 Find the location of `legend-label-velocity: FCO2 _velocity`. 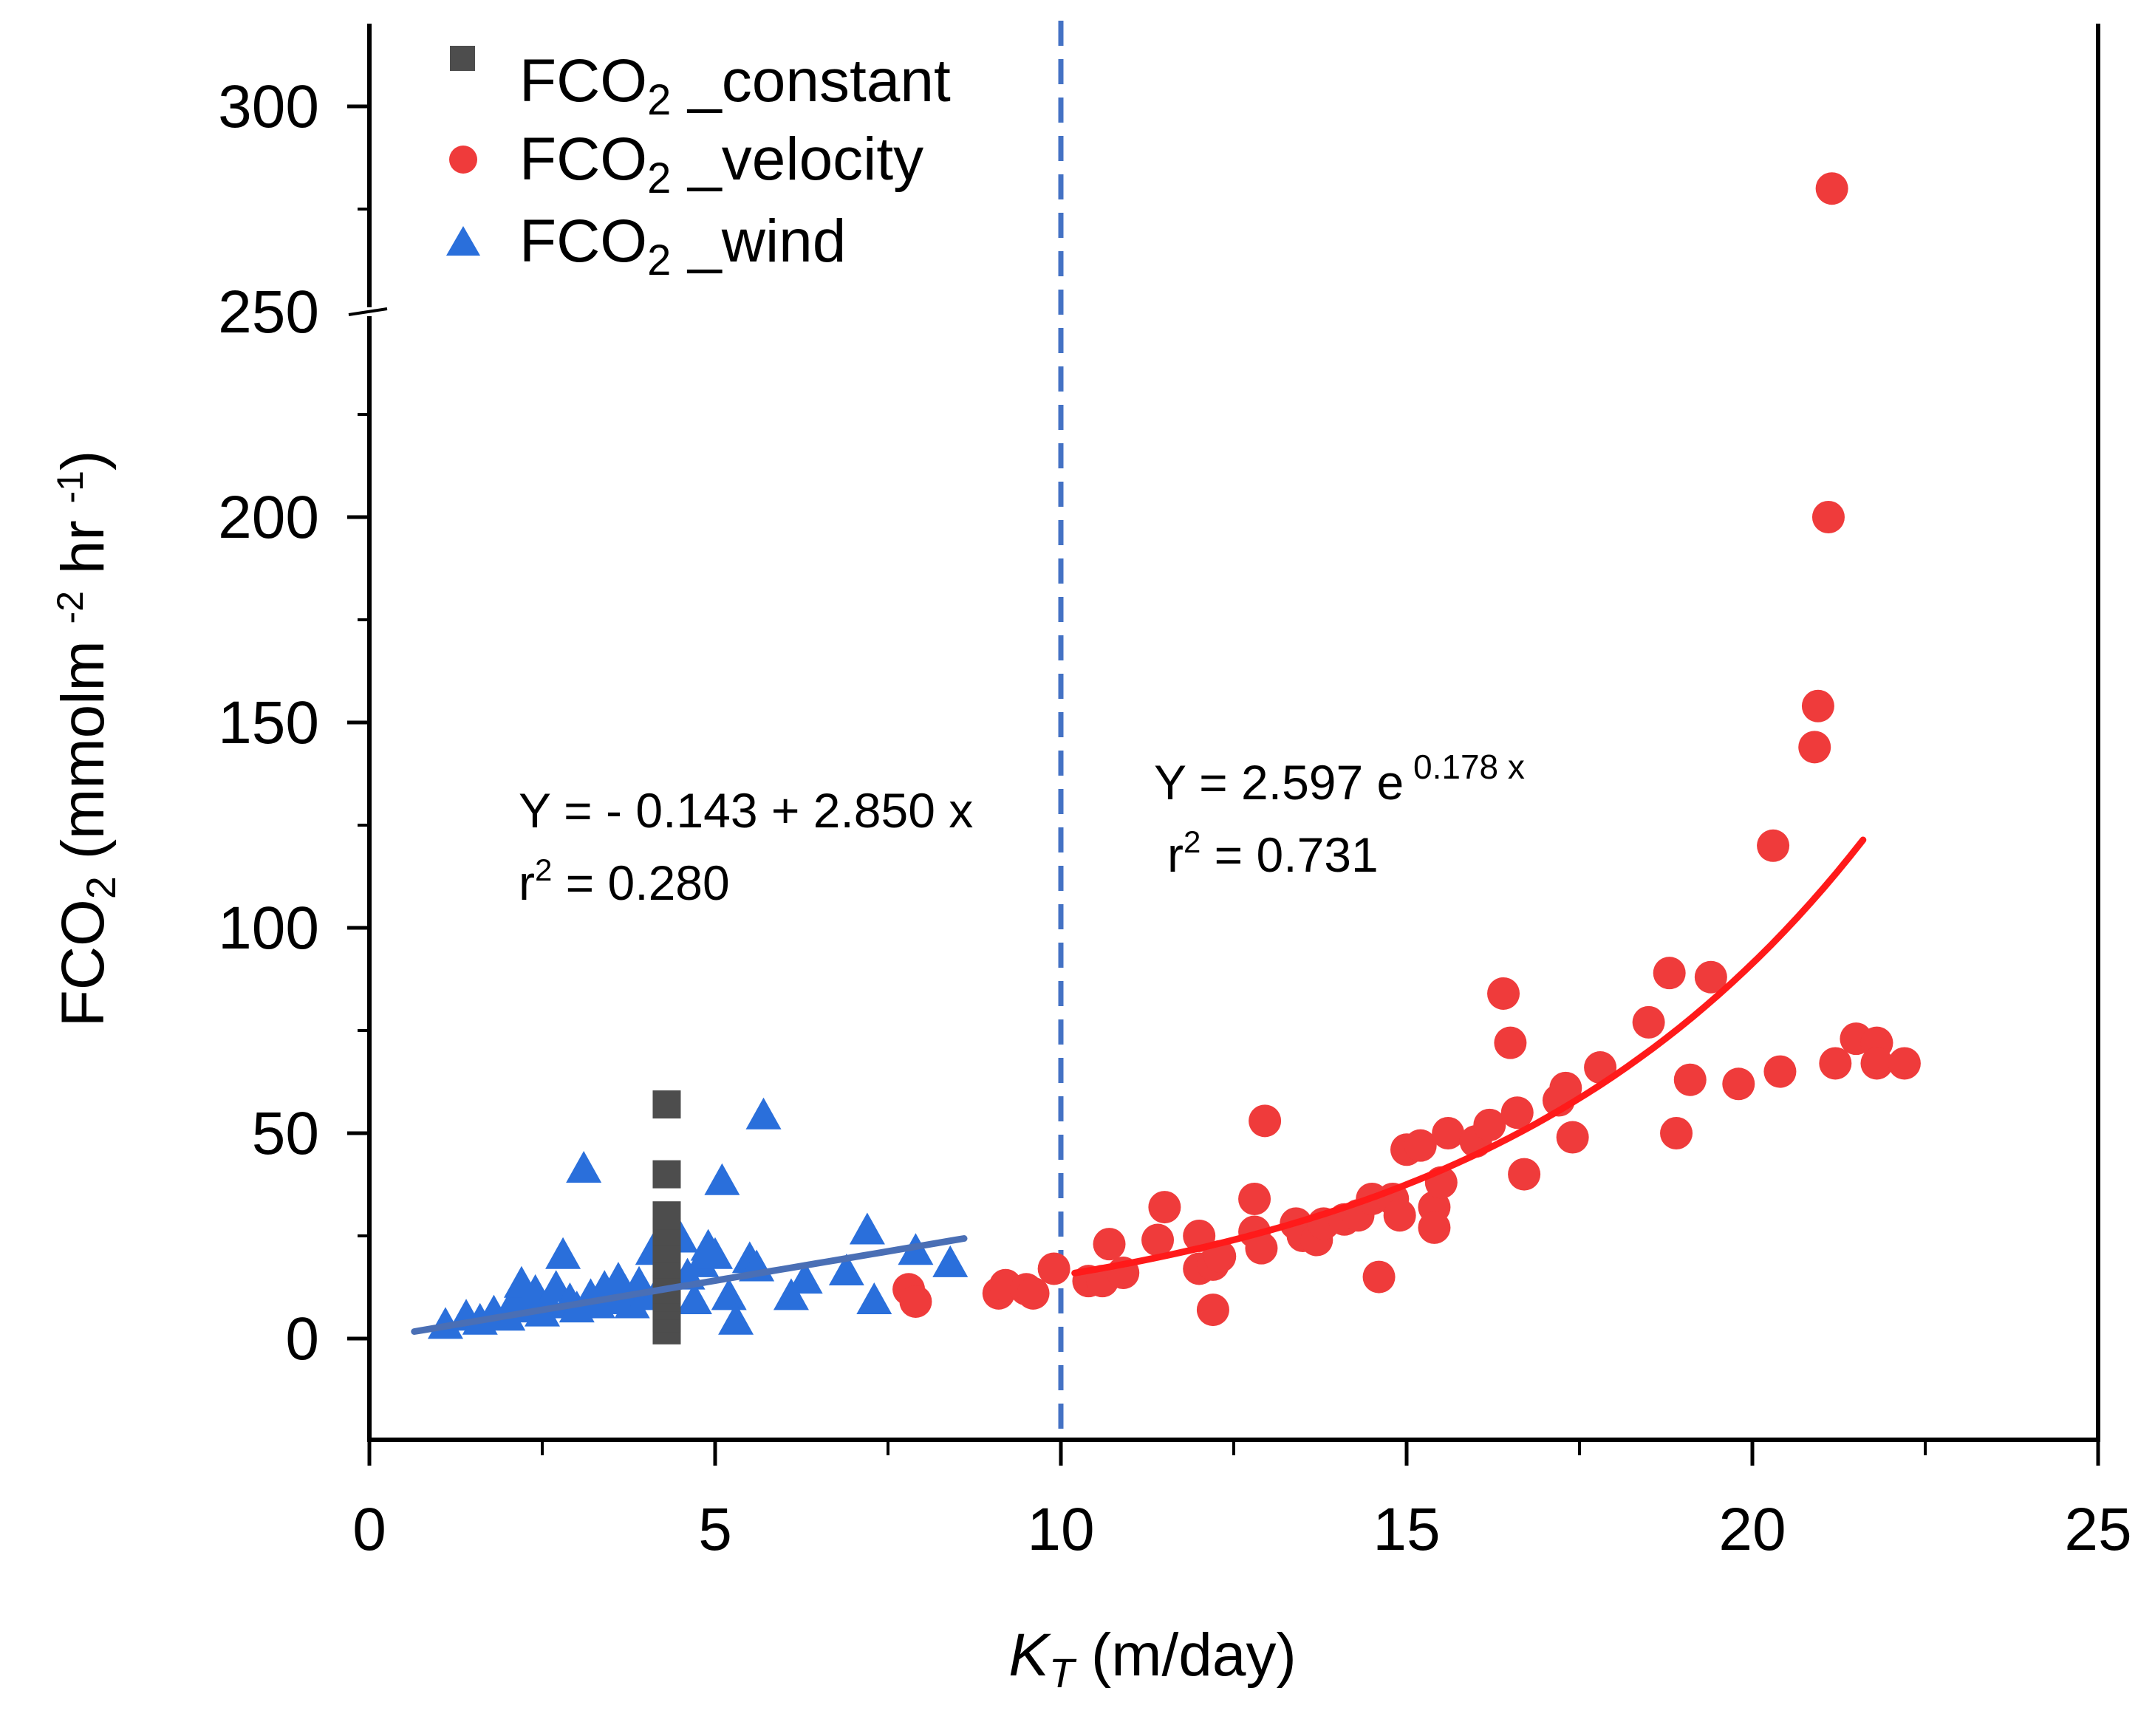

legend-label-velocity: FCO2 _velocity is located at coordinates (721, 164).